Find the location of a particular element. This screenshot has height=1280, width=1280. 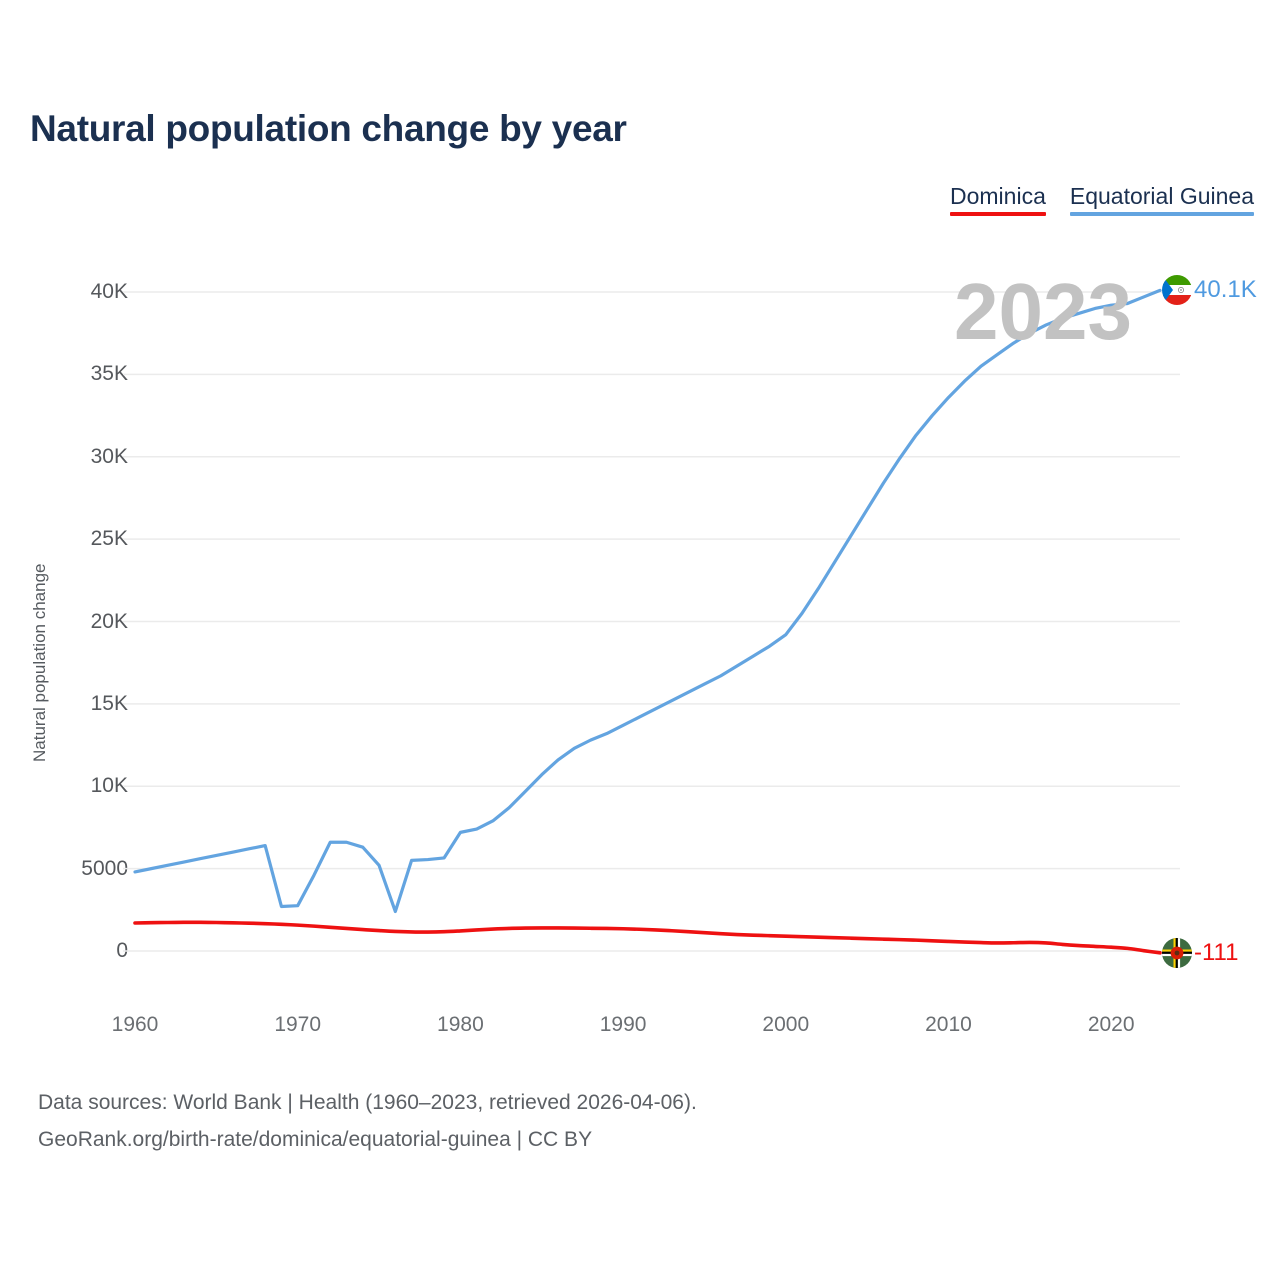

endpoint-dominica: -111 is located at coordinates (1200, 952).